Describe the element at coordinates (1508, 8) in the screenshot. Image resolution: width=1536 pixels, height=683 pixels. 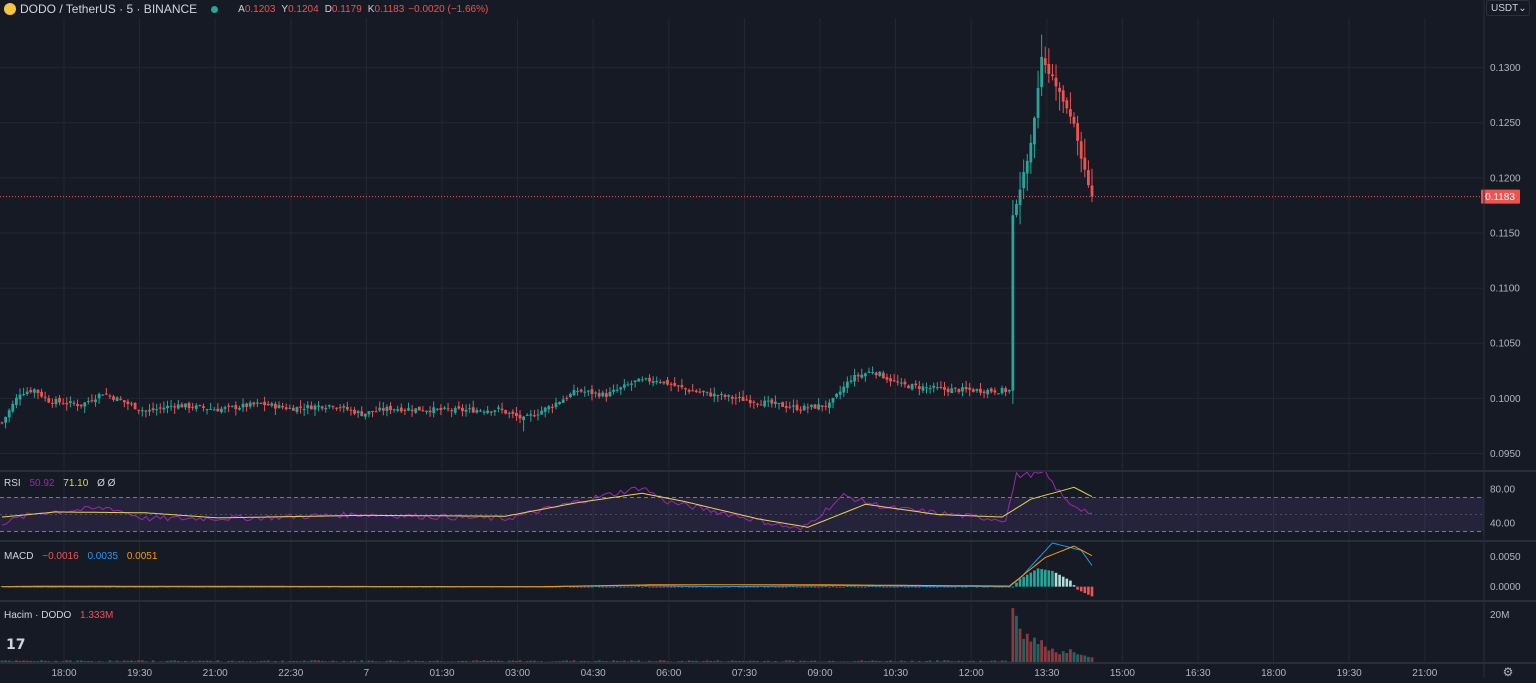
I see `currency-selector: USDT ⌄` at that location.